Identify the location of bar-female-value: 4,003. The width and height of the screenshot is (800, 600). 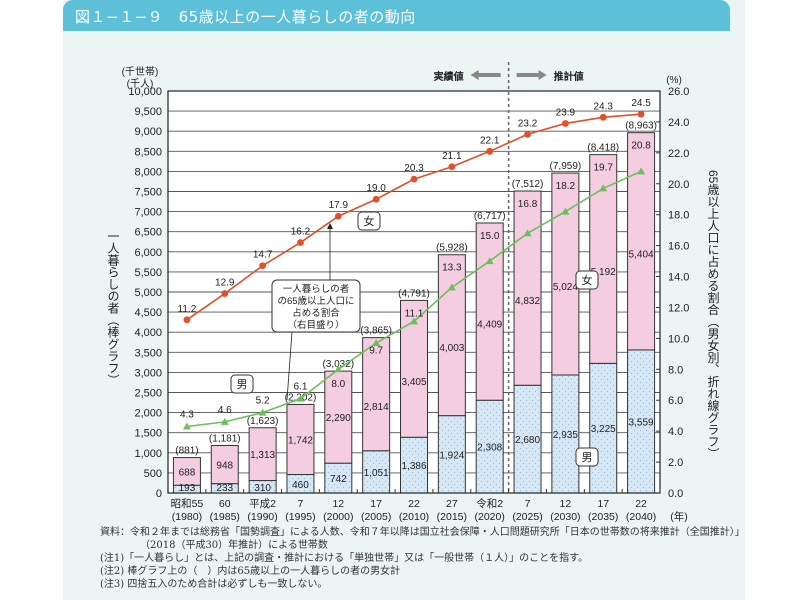
(451, 348).